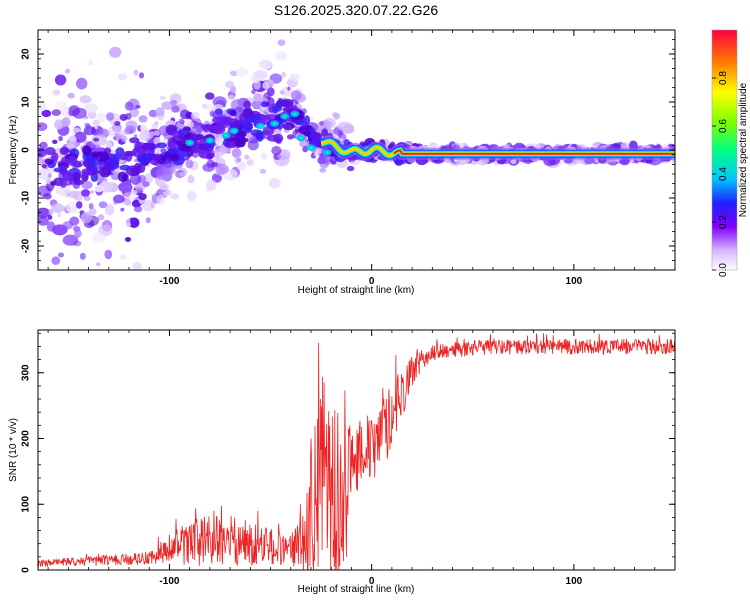  What do you see at coordinates (574, 581) in the screenshot?
I see `snr-x-tick-label: 100` at bounding box center [574, 581].